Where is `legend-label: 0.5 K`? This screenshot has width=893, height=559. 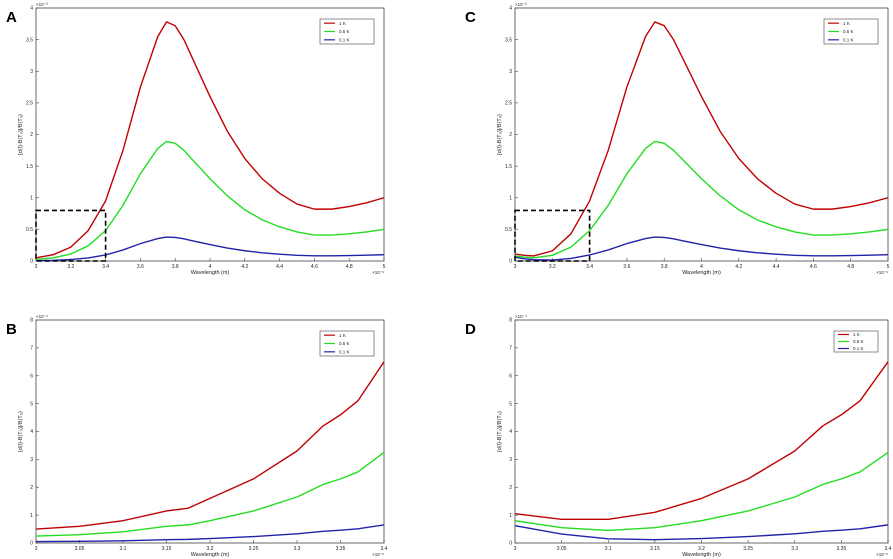 legend-label: 0.5 K is located at coordinates (848, 31).